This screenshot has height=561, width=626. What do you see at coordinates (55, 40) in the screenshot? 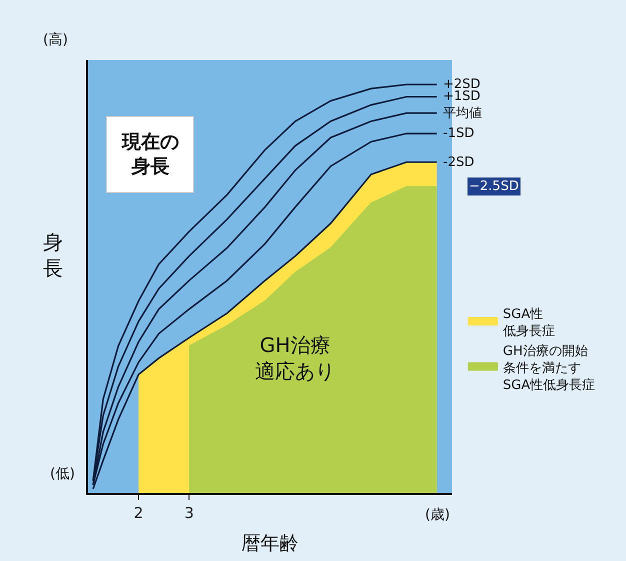
I see `text: (高)` at bounding box center [55, 40].